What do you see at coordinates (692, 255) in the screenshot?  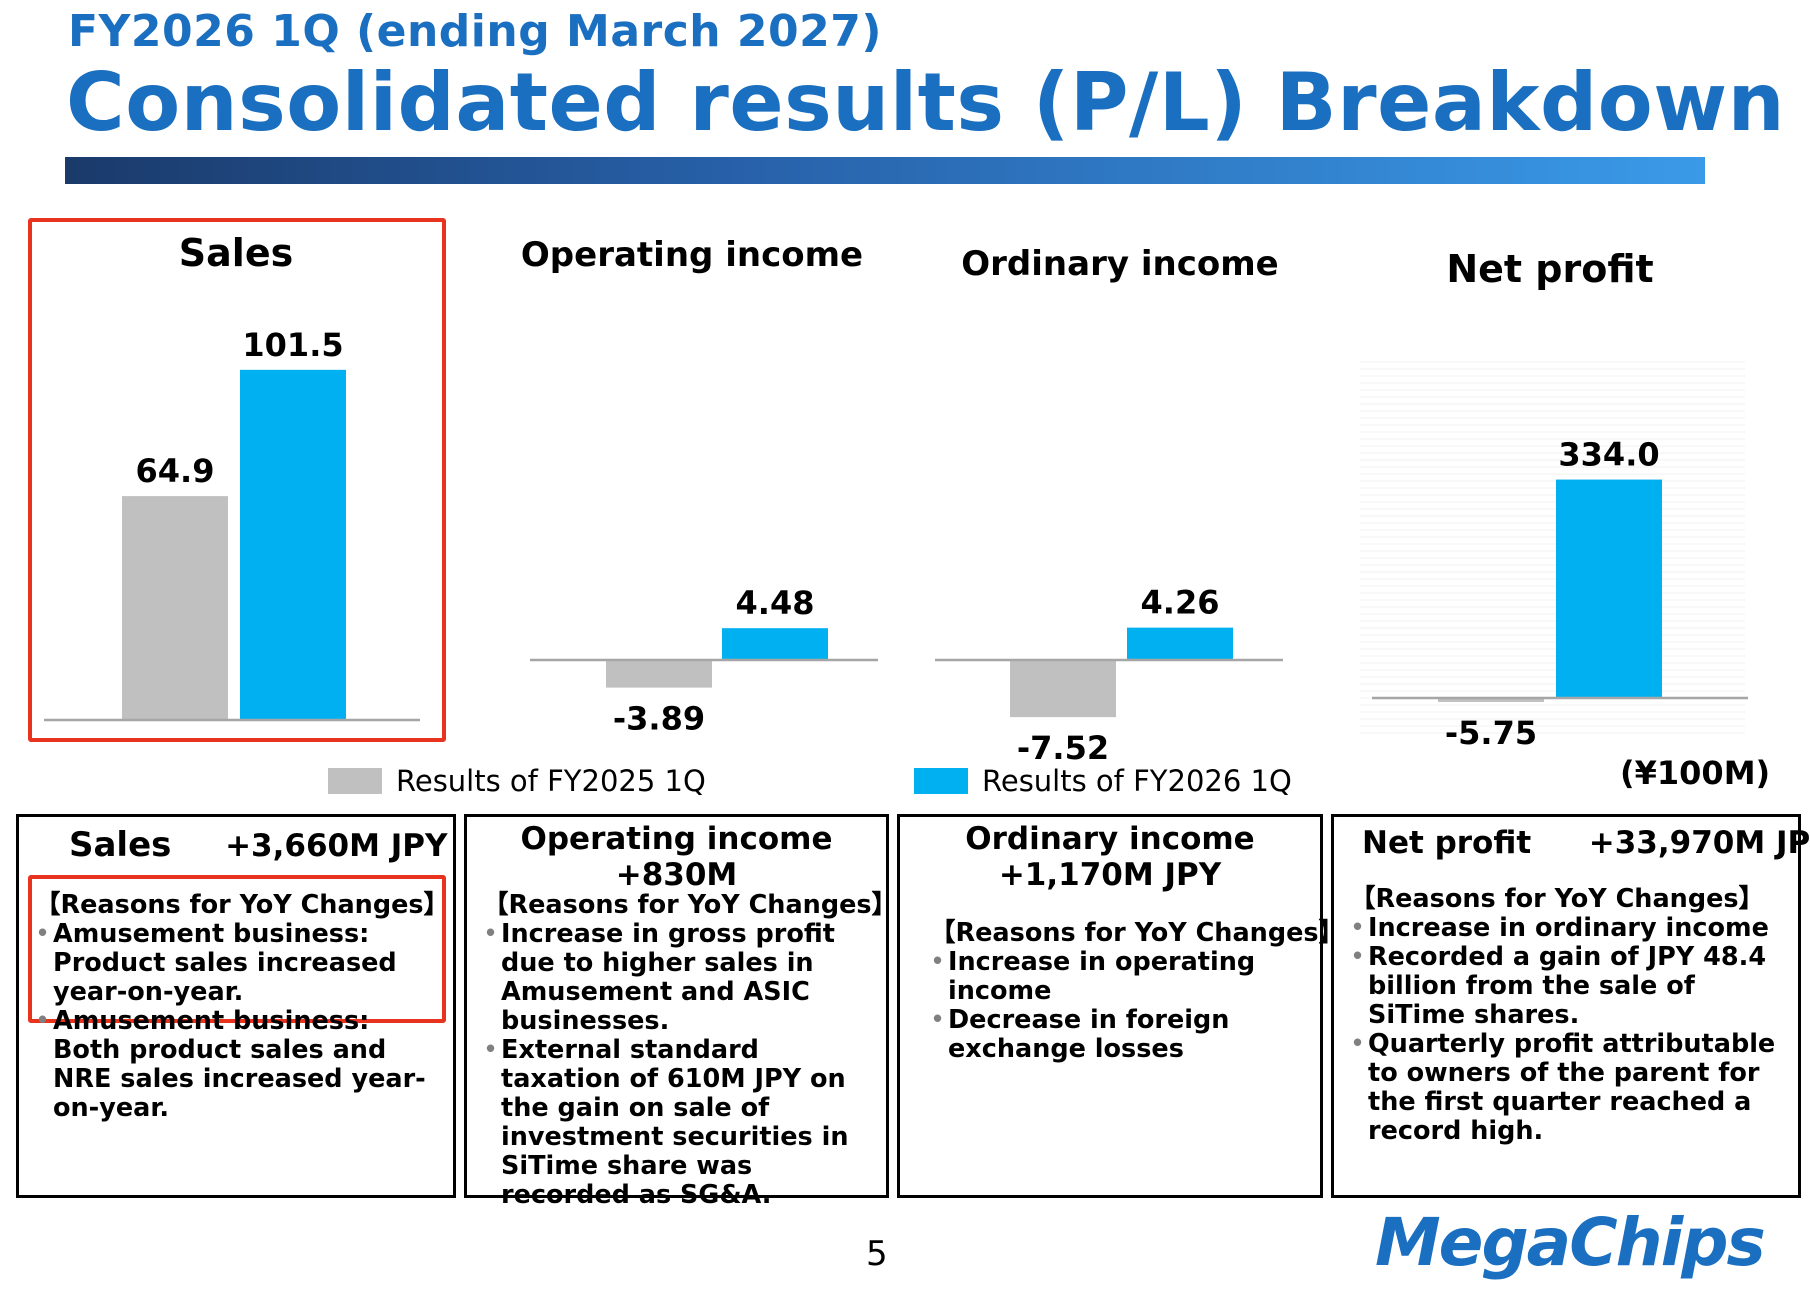 I see `chart-title: Operating income` at bounding box center [692, 255].